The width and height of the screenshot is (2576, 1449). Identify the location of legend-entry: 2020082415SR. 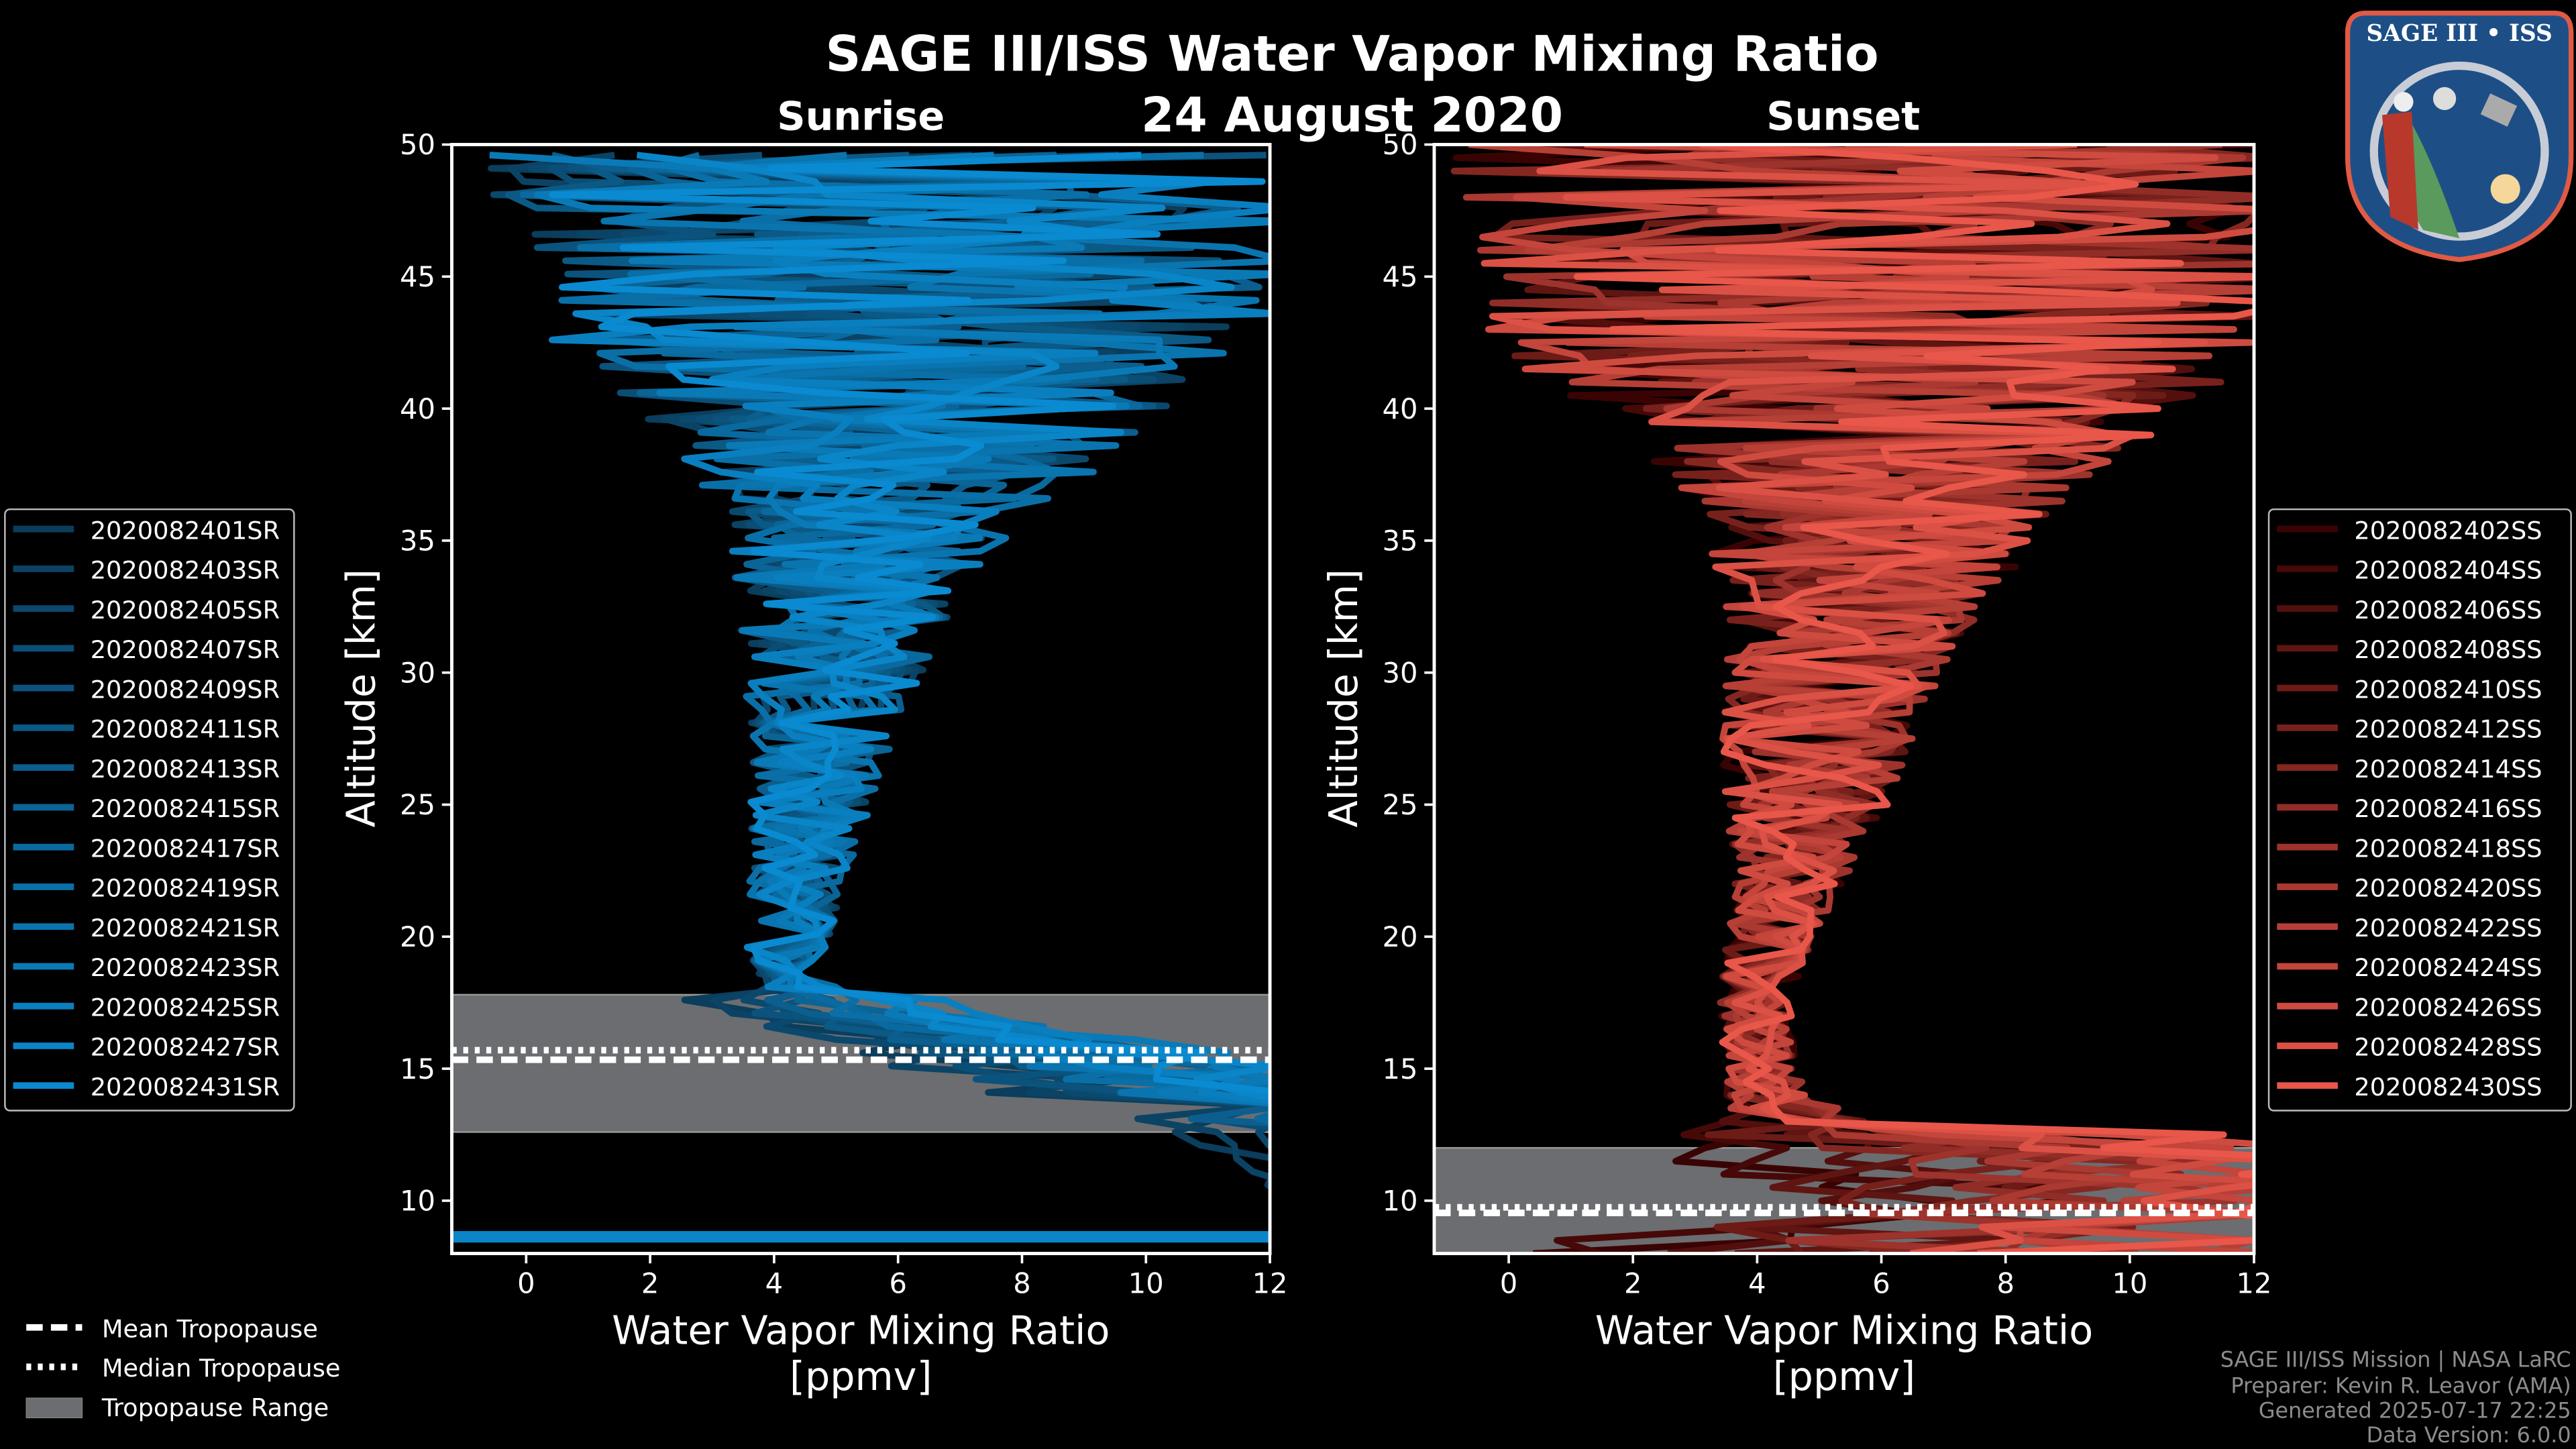
(185, 808).